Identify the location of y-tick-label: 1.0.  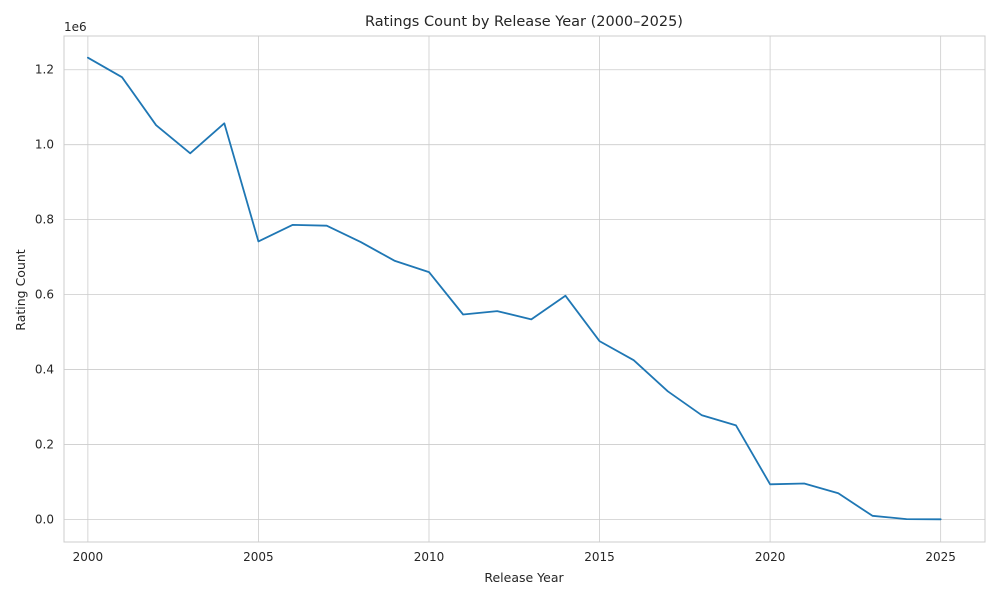
(44, 145).